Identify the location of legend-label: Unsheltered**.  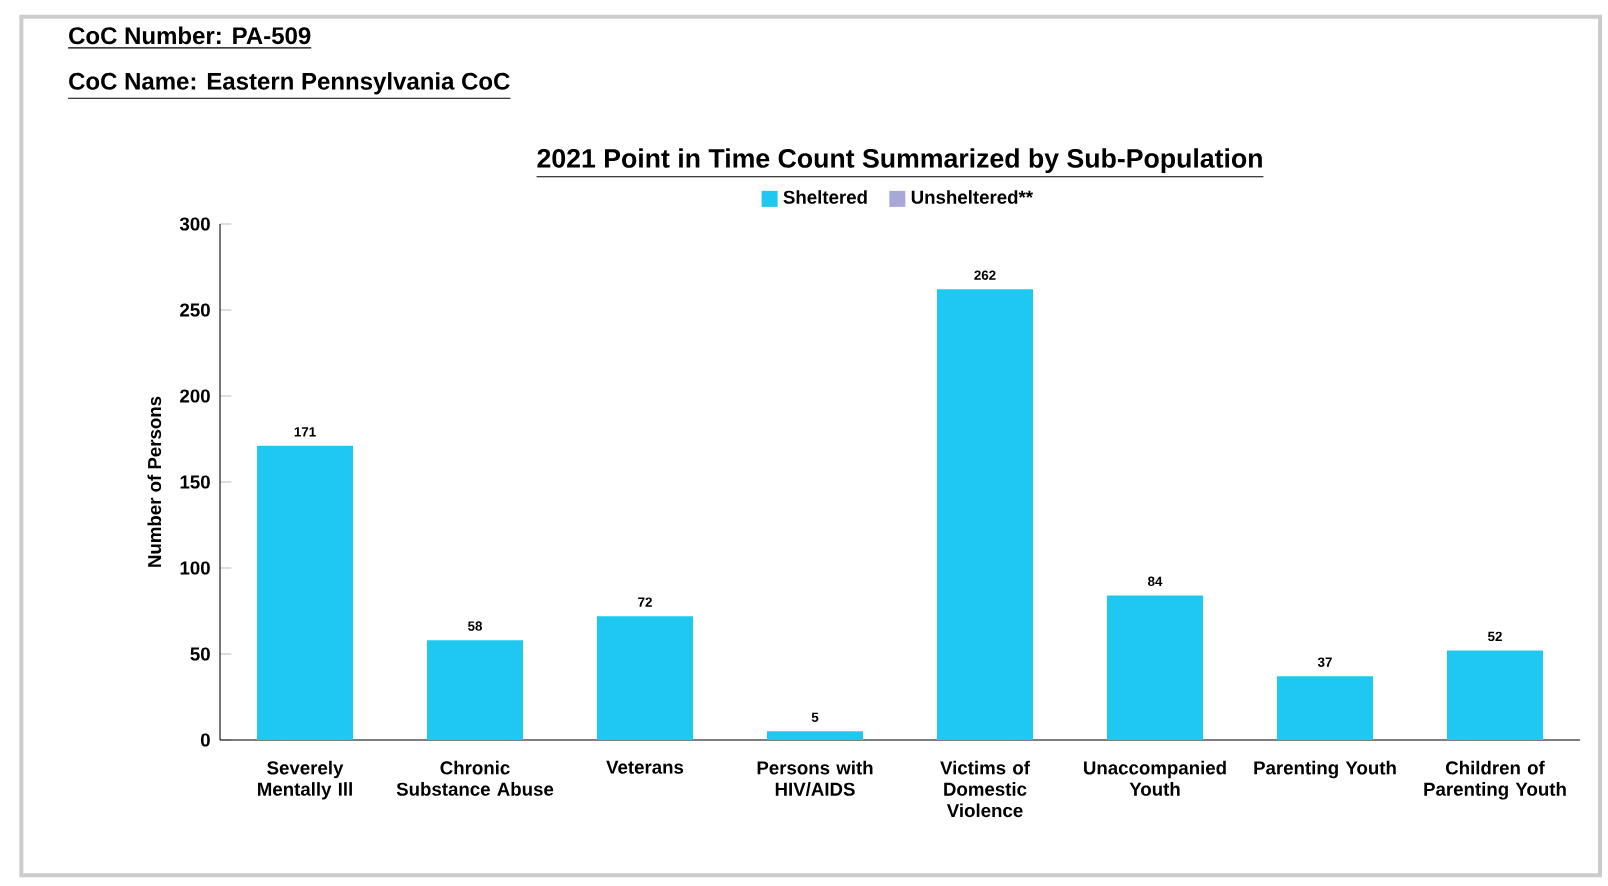
(972, 197).